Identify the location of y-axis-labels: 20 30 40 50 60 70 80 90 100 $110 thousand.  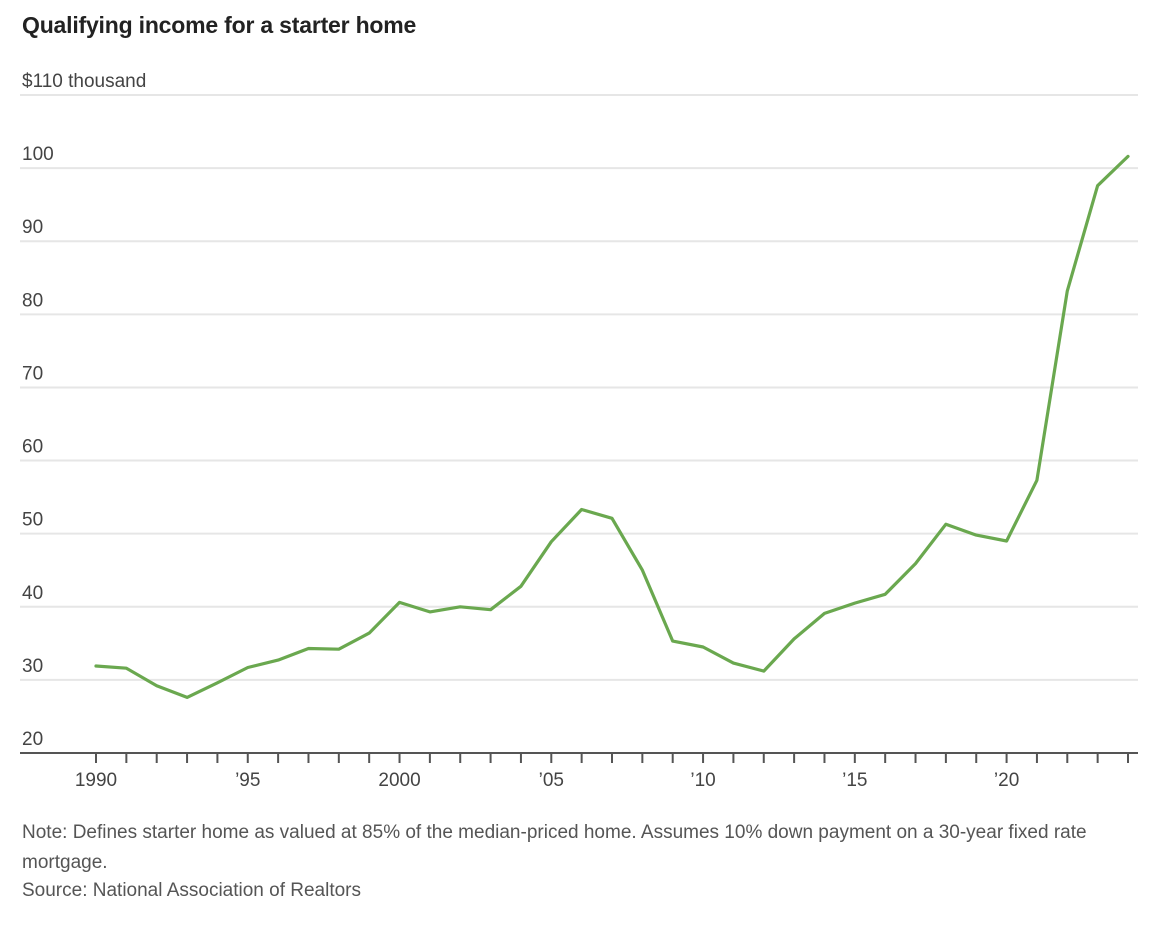
(84, 410).